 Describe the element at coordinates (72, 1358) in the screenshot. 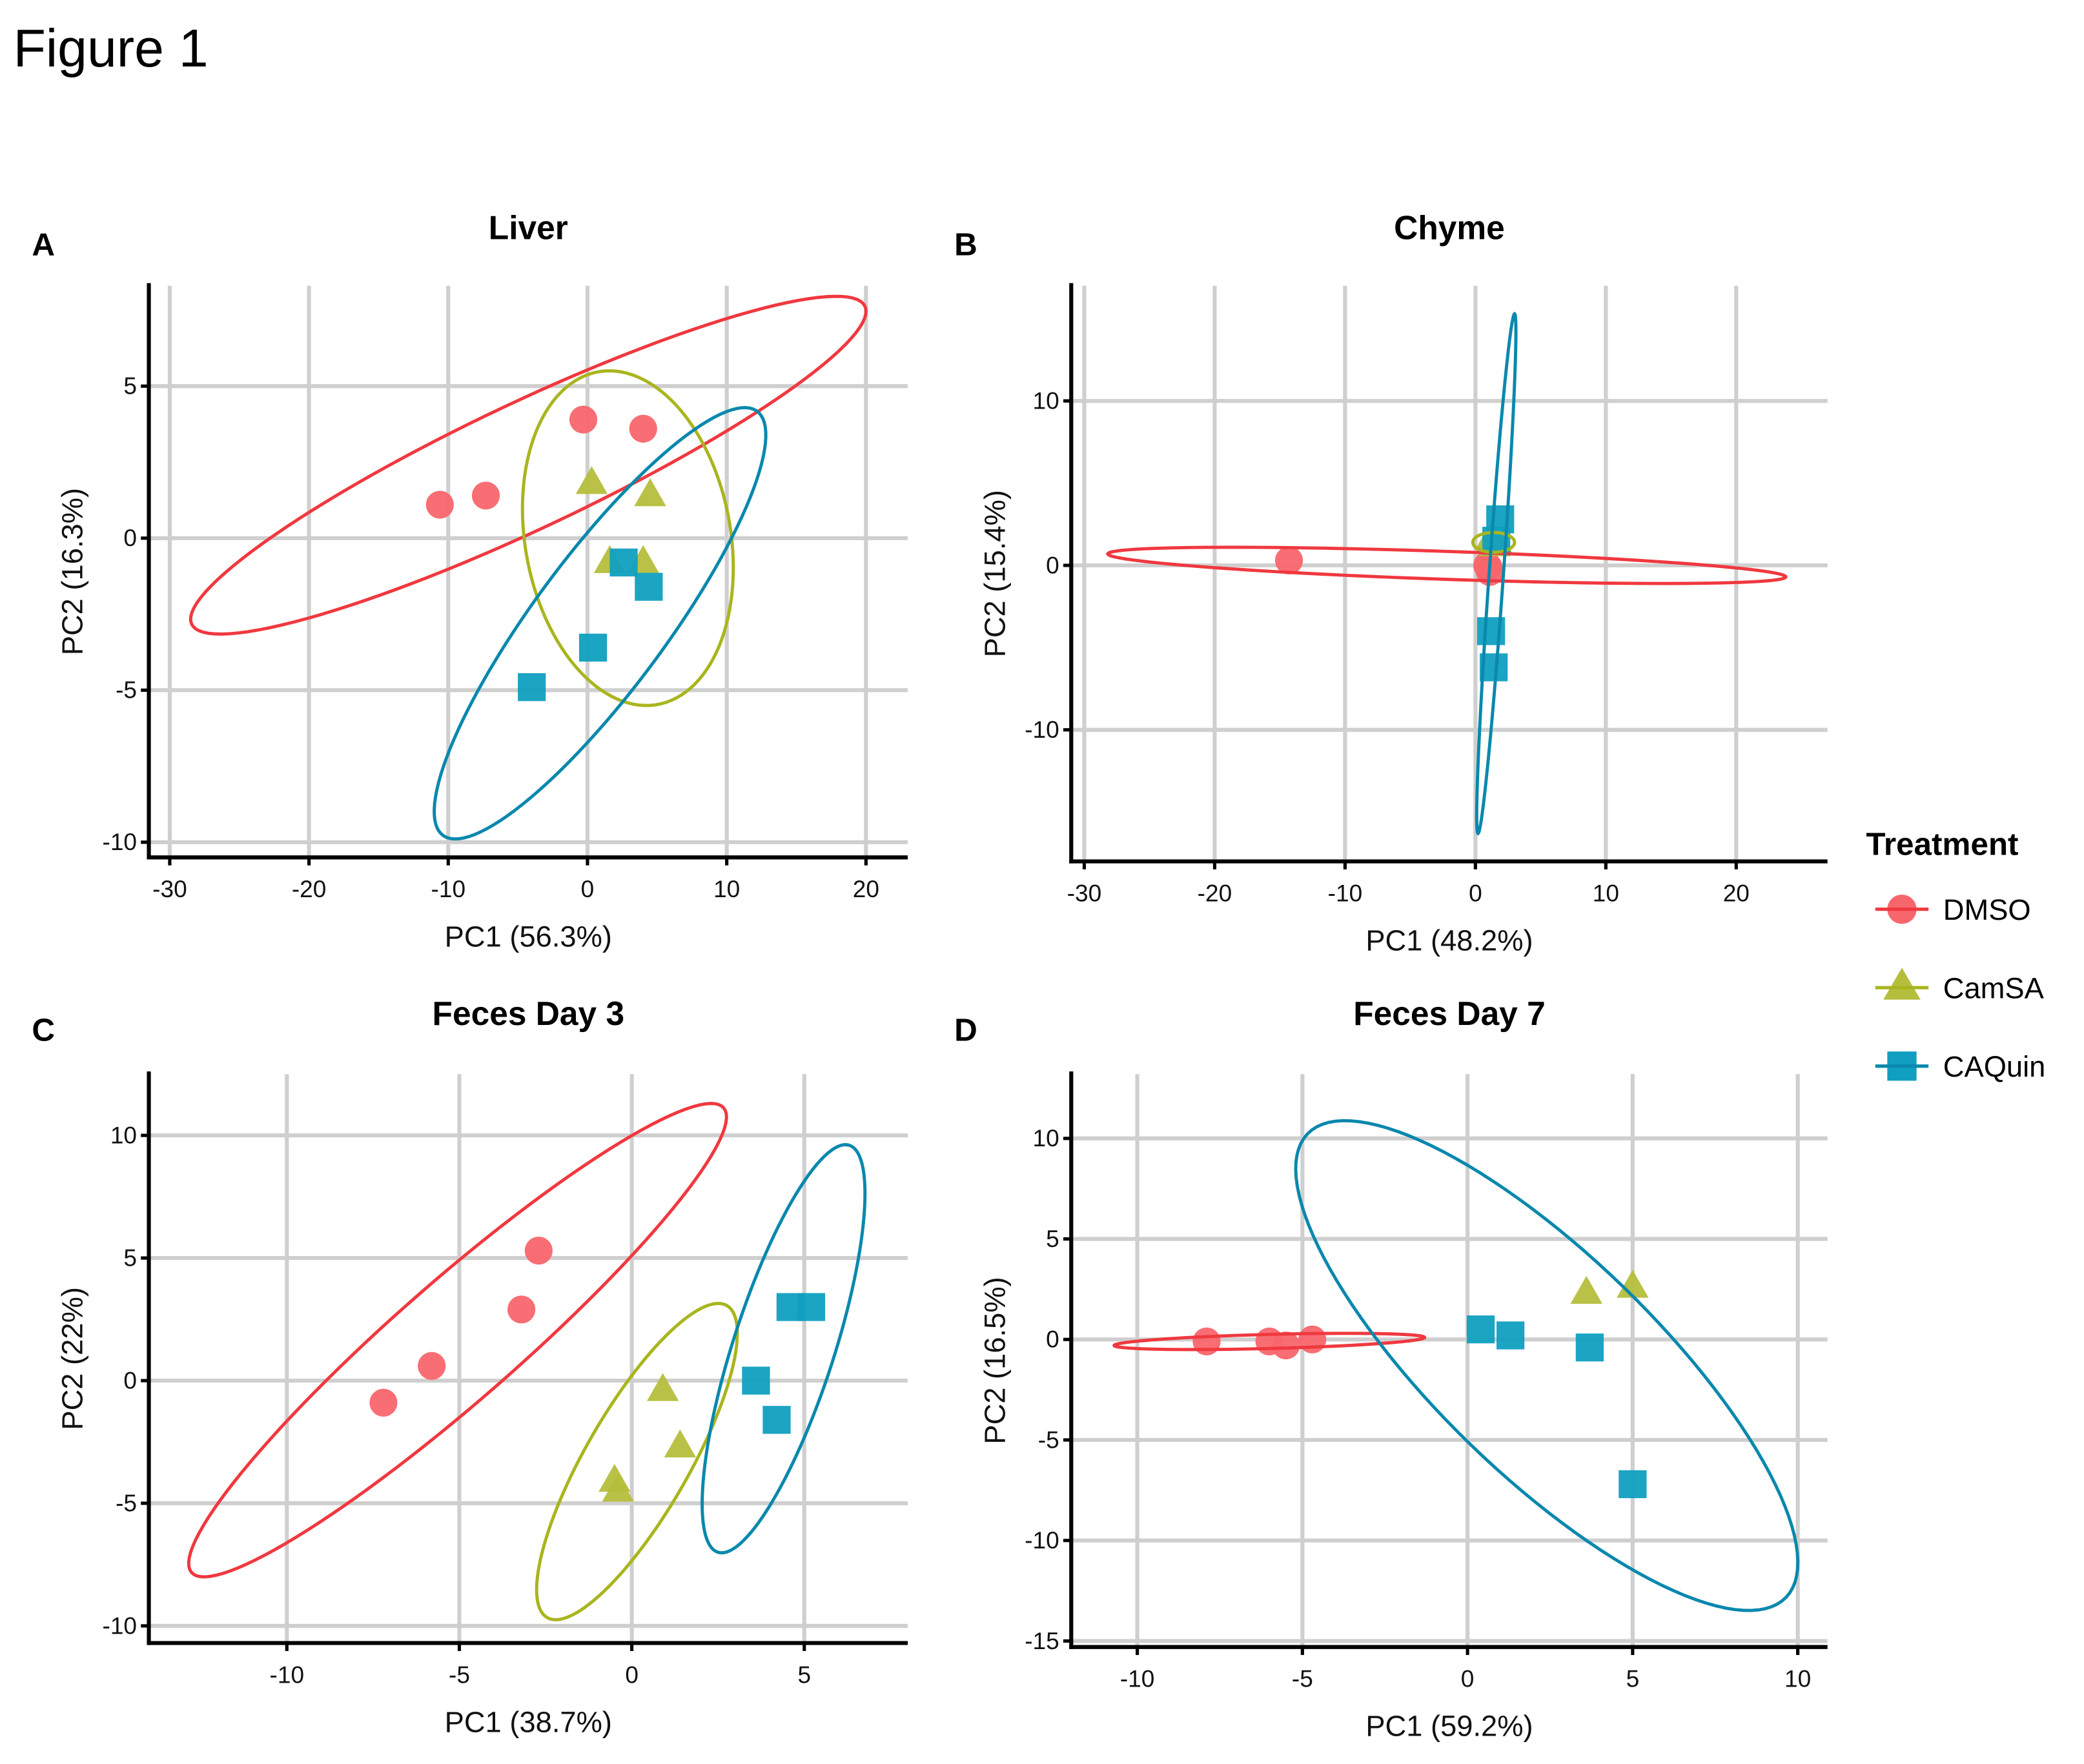

I see `y-axis-label: PC2 (22%)` at that location.